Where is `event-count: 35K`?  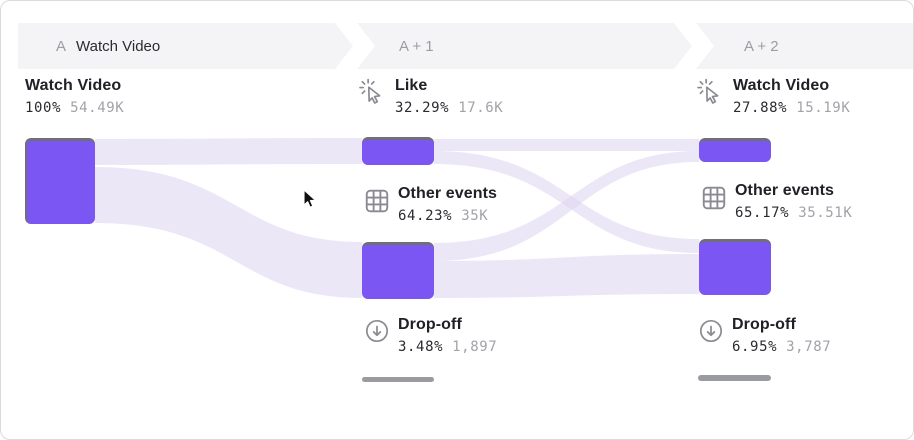
event-count: 35K is located at coordinates (475, 216).